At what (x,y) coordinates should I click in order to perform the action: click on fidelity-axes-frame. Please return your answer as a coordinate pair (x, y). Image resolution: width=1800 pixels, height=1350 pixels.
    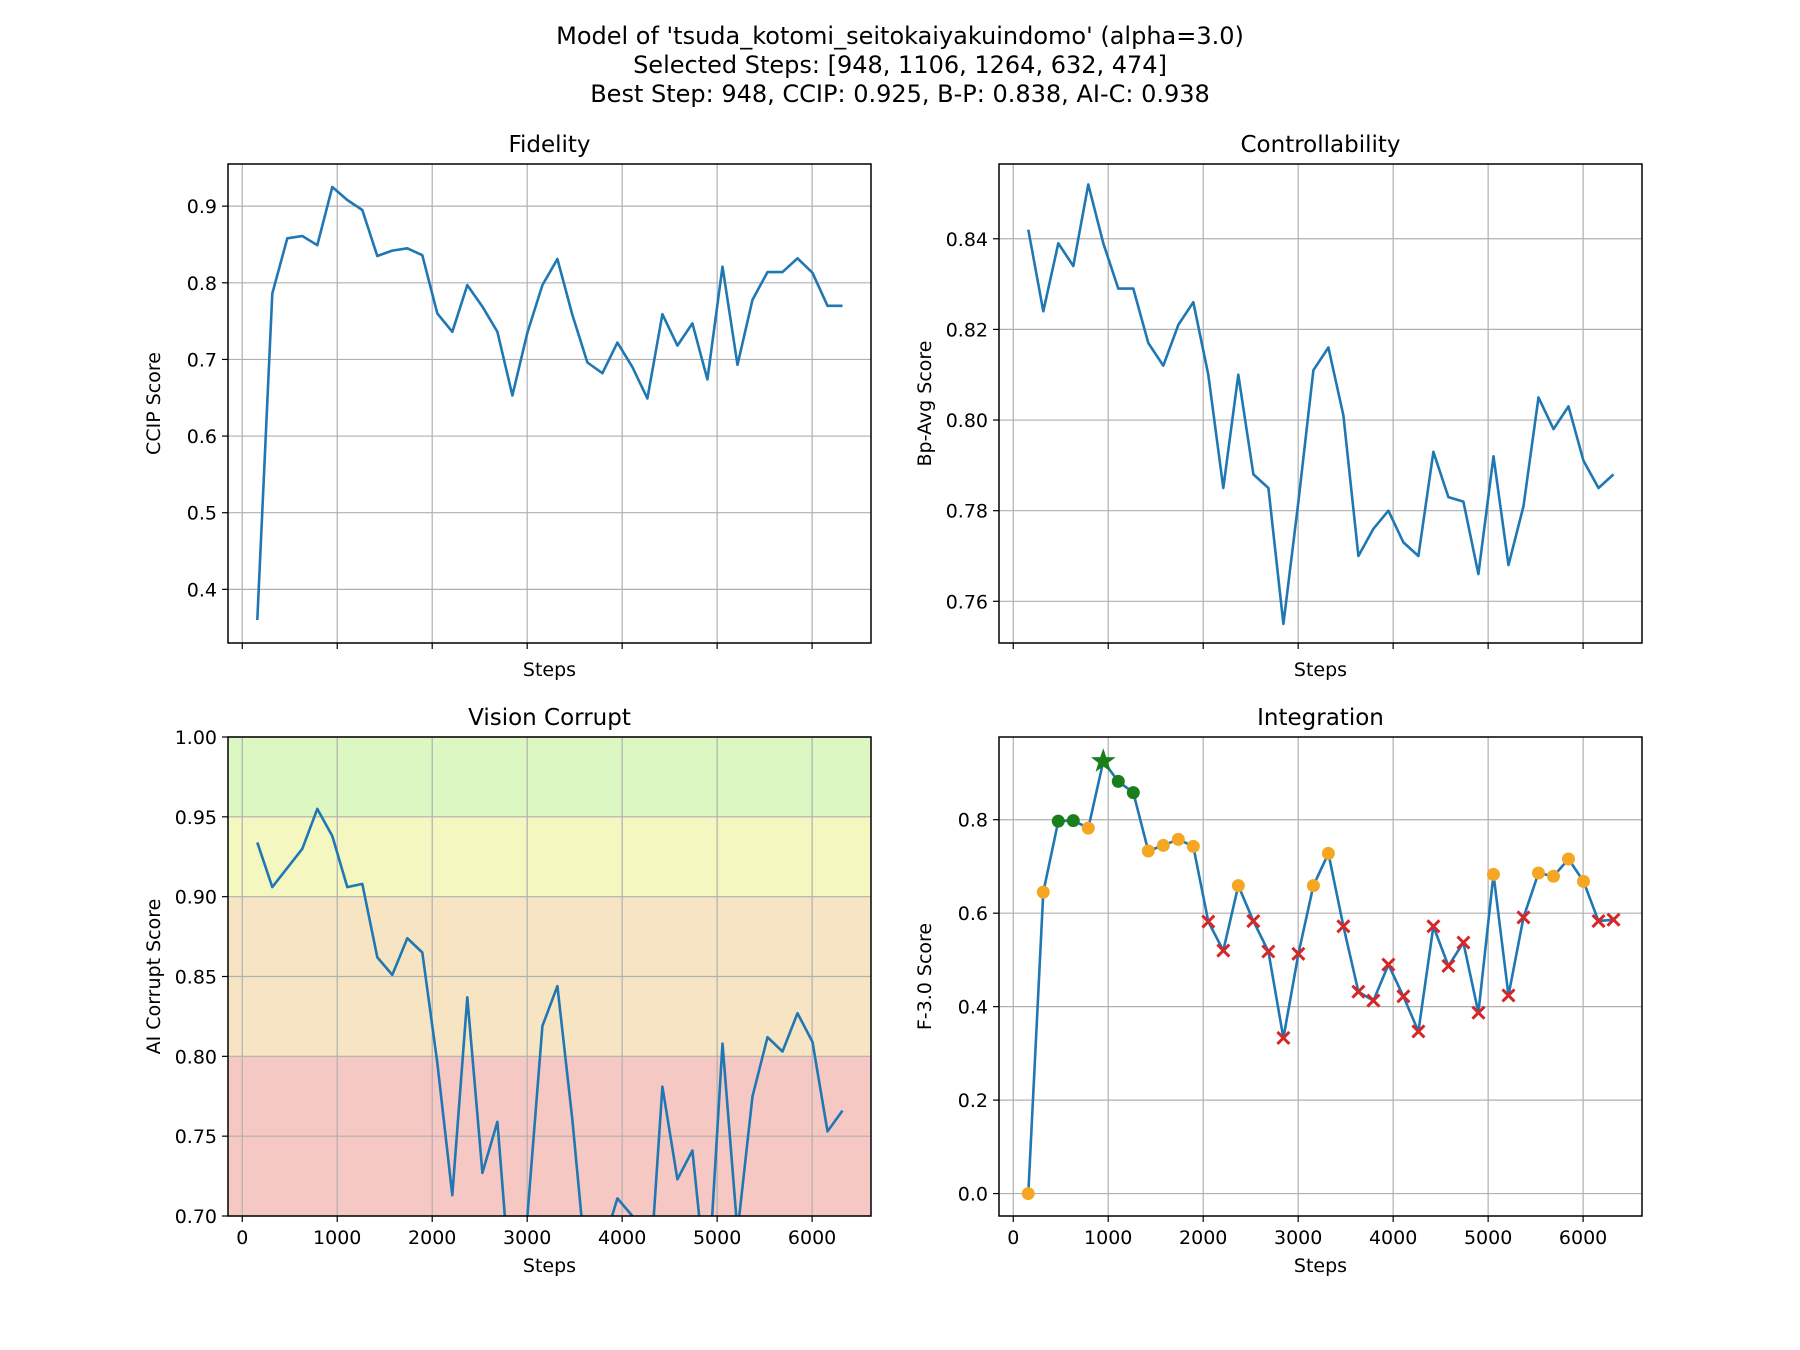
    Looking at the image, I should click on (549, 403).